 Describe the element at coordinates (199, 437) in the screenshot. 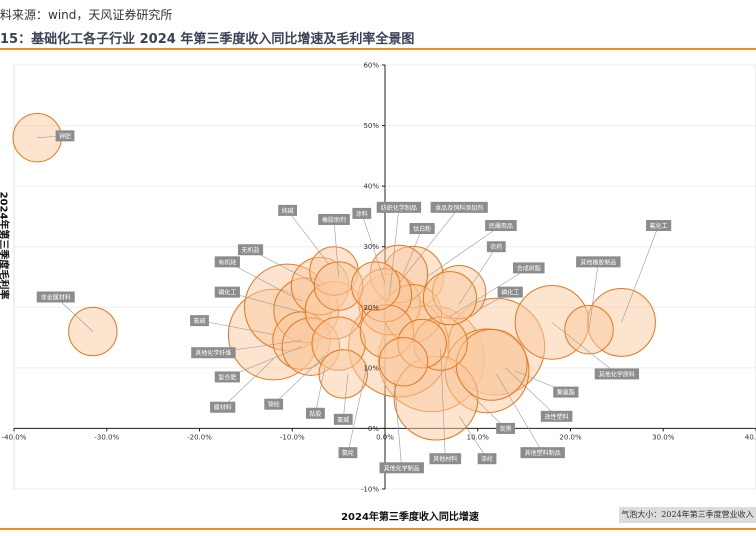

I see `x-tick-label: -20.0%` at that location.